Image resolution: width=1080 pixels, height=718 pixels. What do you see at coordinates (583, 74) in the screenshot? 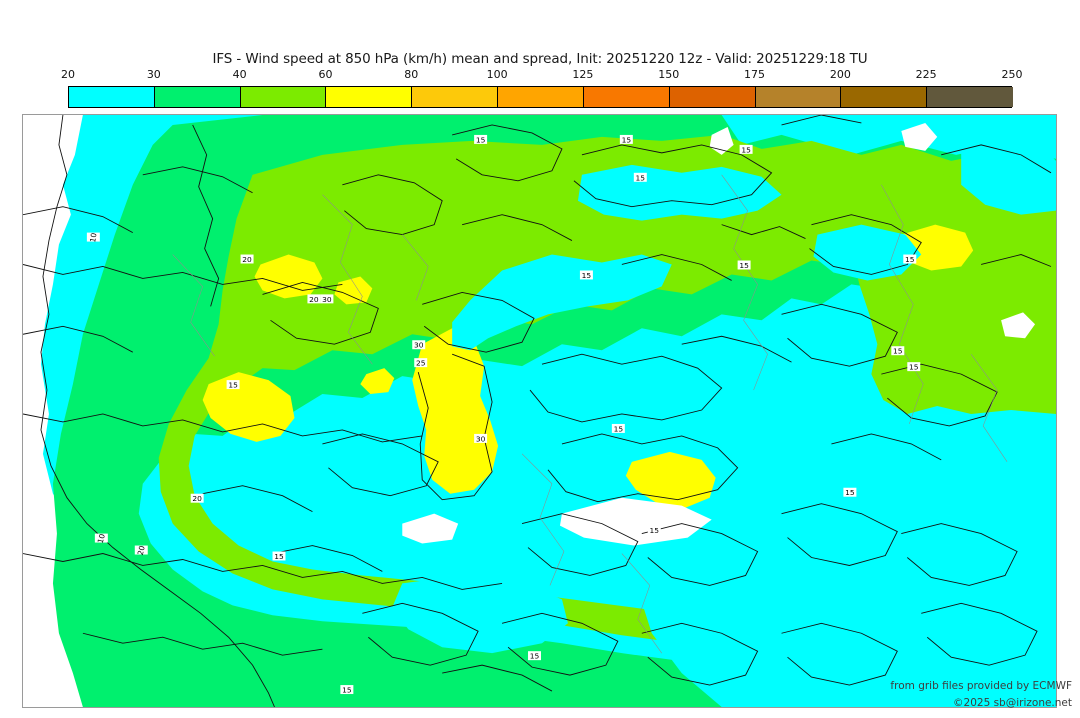
I see `colorbar-tick-125: 125` at bounding box center [583, 74].